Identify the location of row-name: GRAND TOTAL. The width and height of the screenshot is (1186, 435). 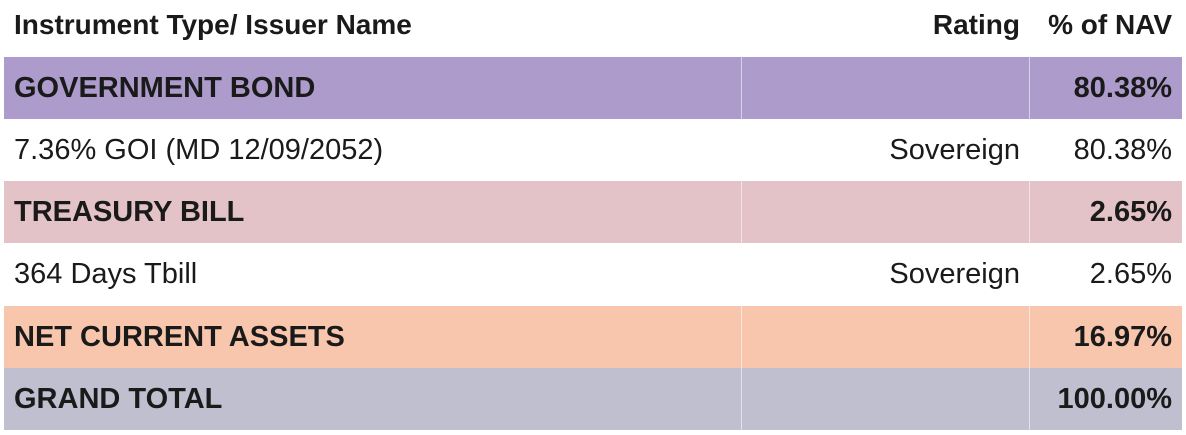
(373, 399).